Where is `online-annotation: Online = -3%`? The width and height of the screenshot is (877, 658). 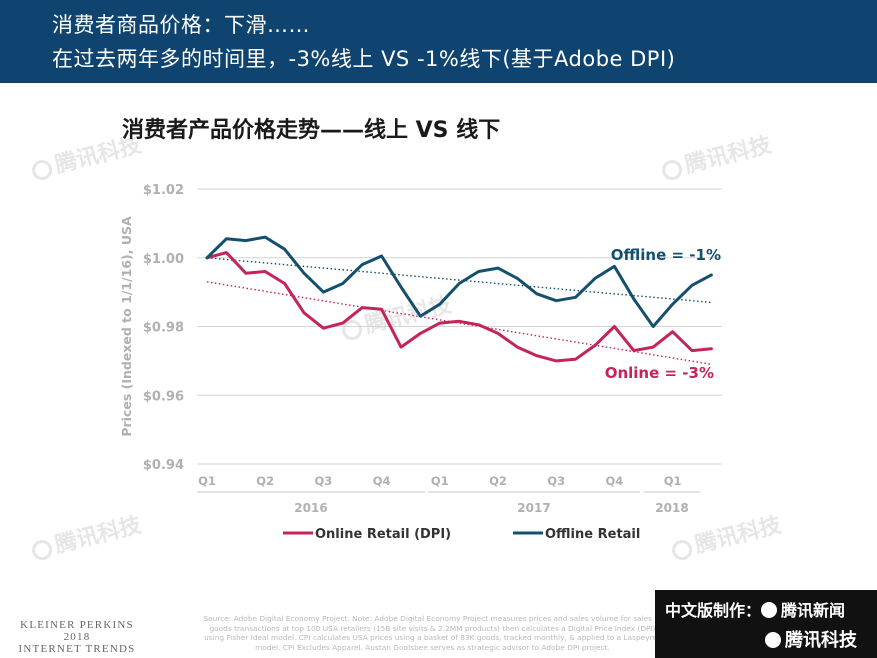
online-annotation: Online = -3% is located at coordinates (659, 373).